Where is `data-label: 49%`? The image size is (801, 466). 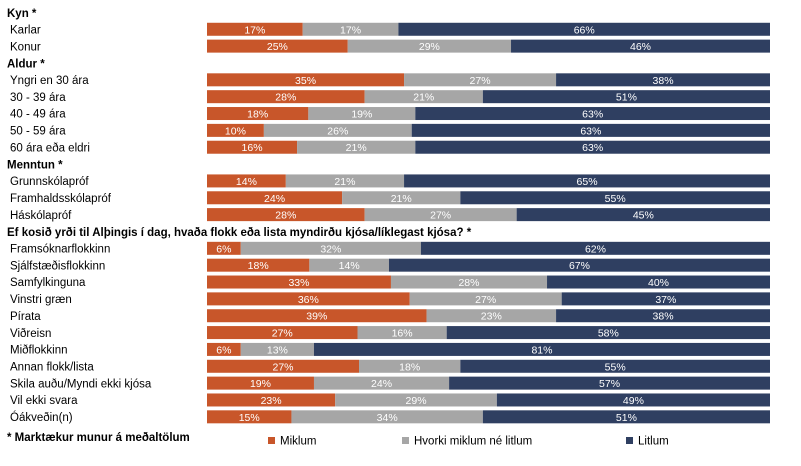 data-label: 49% is located at coordinates (633, 401).